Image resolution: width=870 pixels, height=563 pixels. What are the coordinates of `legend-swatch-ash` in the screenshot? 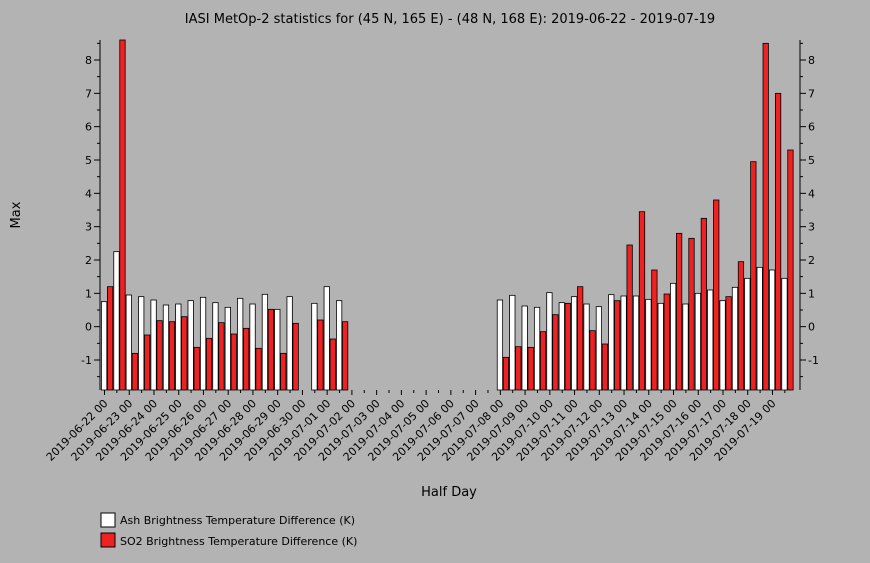 It's located at (108, 520).